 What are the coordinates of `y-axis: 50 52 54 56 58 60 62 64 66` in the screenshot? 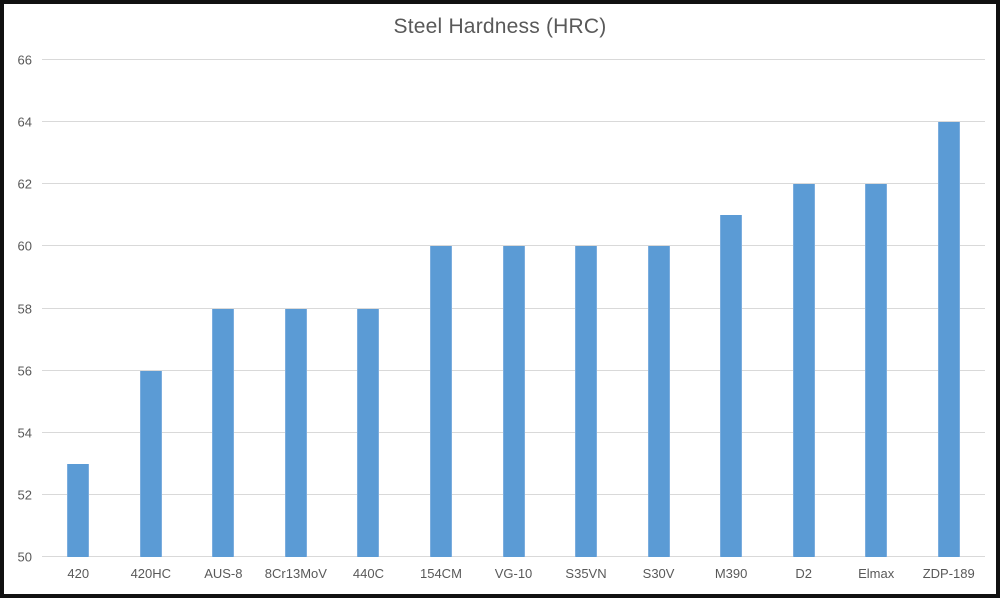 It's located at (19, 309).